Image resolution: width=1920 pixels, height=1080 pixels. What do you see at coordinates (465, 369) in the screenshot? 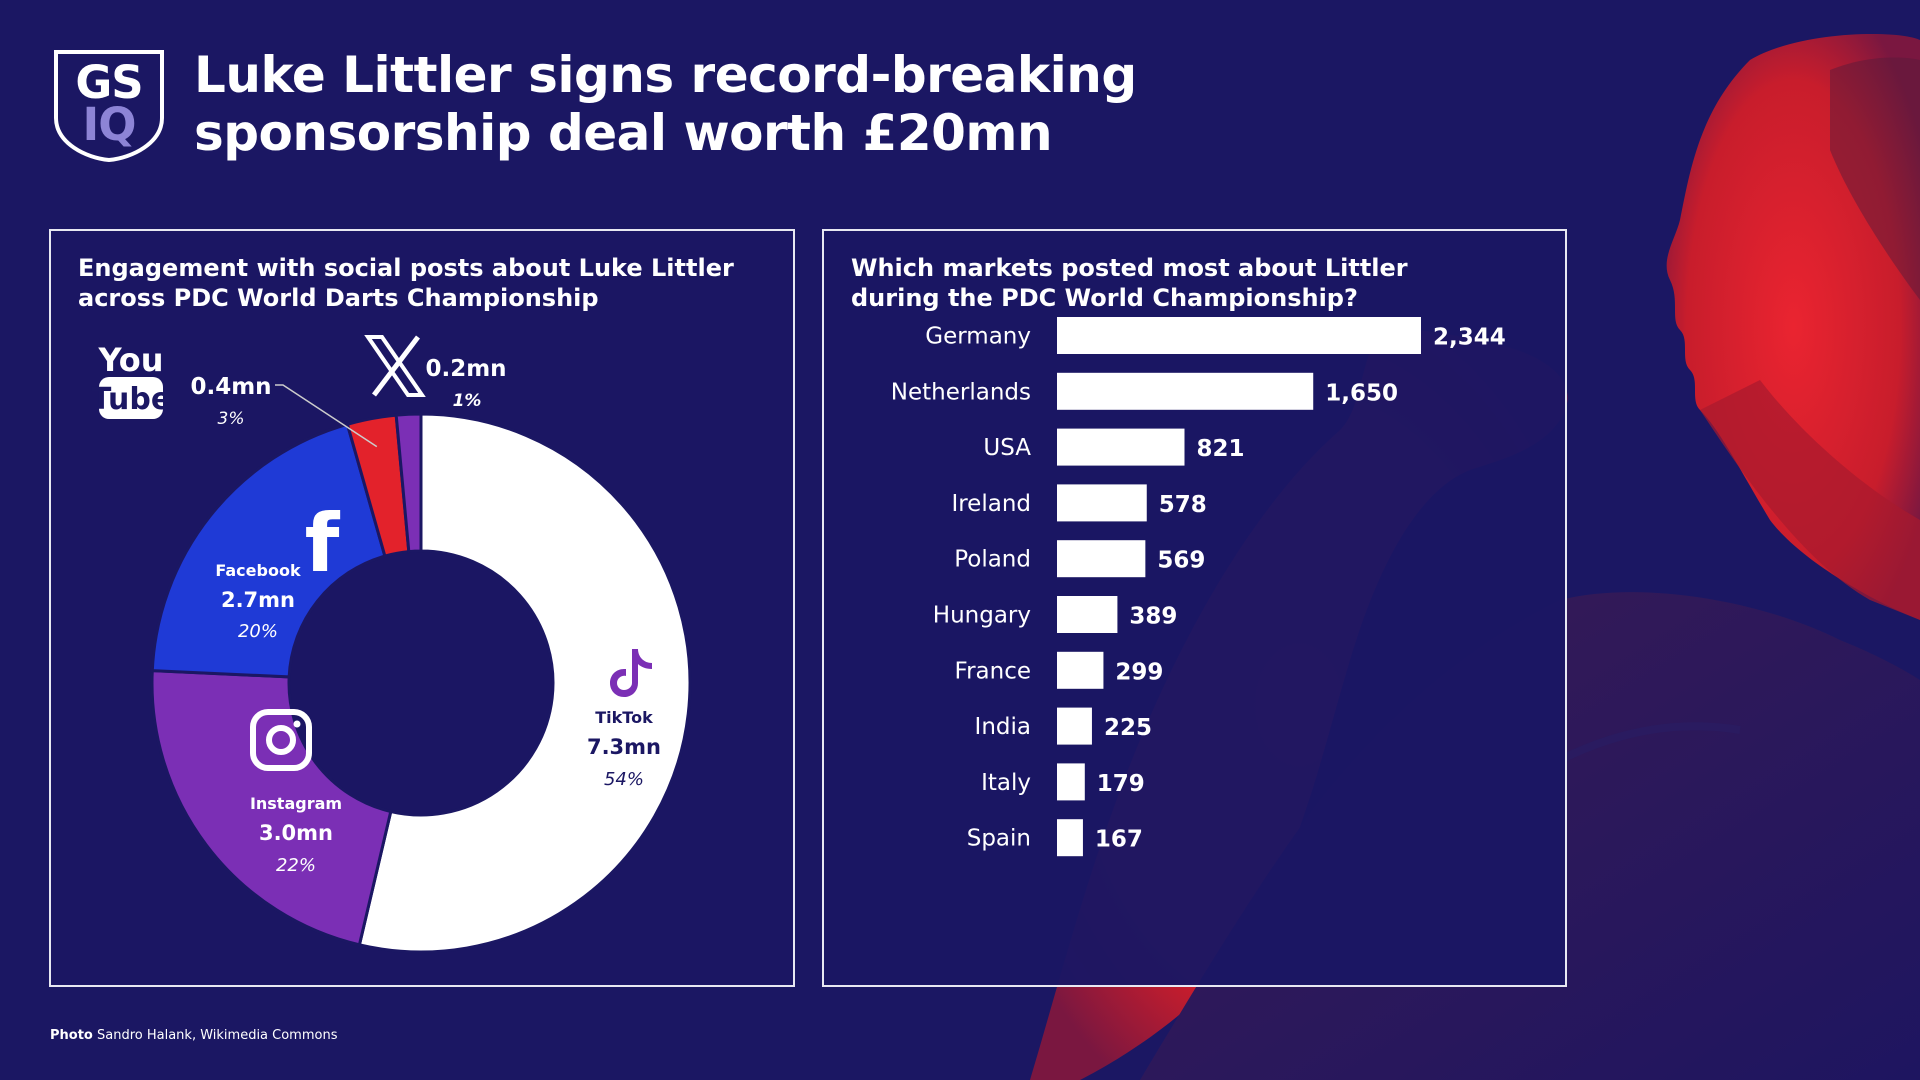
I see `x-value-label: 0.2mn` at bounding box center [465, 369].